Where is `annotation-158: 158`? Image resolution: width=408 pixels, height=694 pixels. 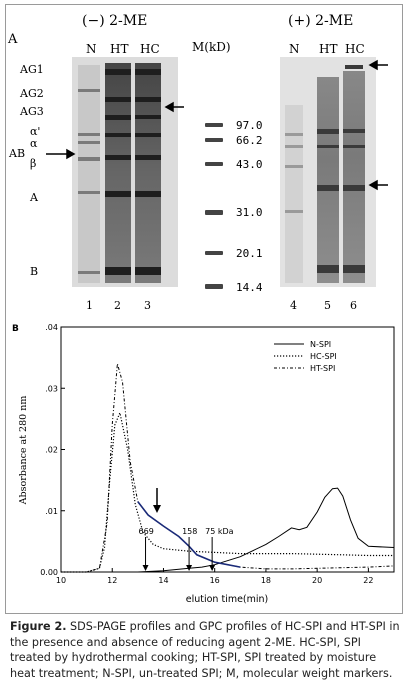 annotation-158: 158 is located at coordinates (189, 531).